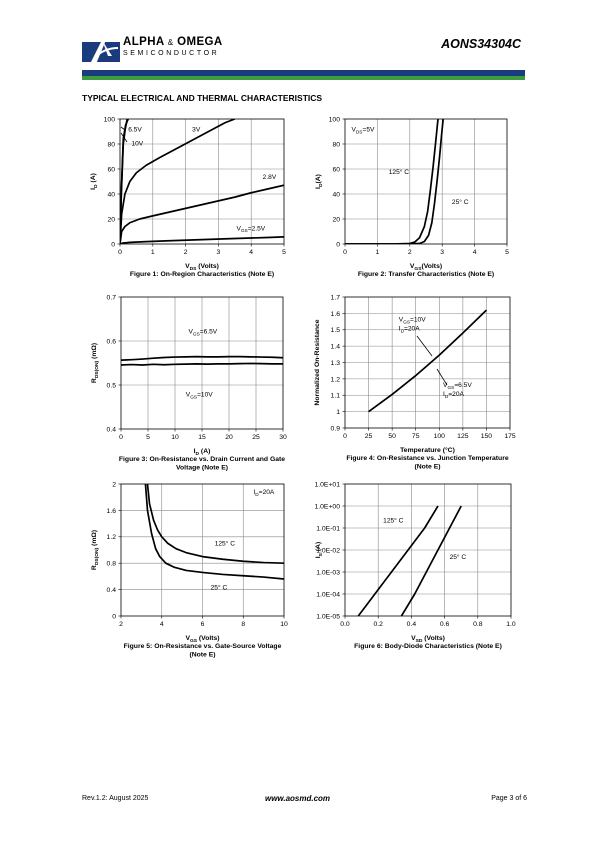 Image resolution: width=595 pixels, height=842 pixels. What do you see at coordinates (115, 798) in the screenshot?
I see `footer-revision: Rev.1.2: August 2025` at bounding box center [115, 798].